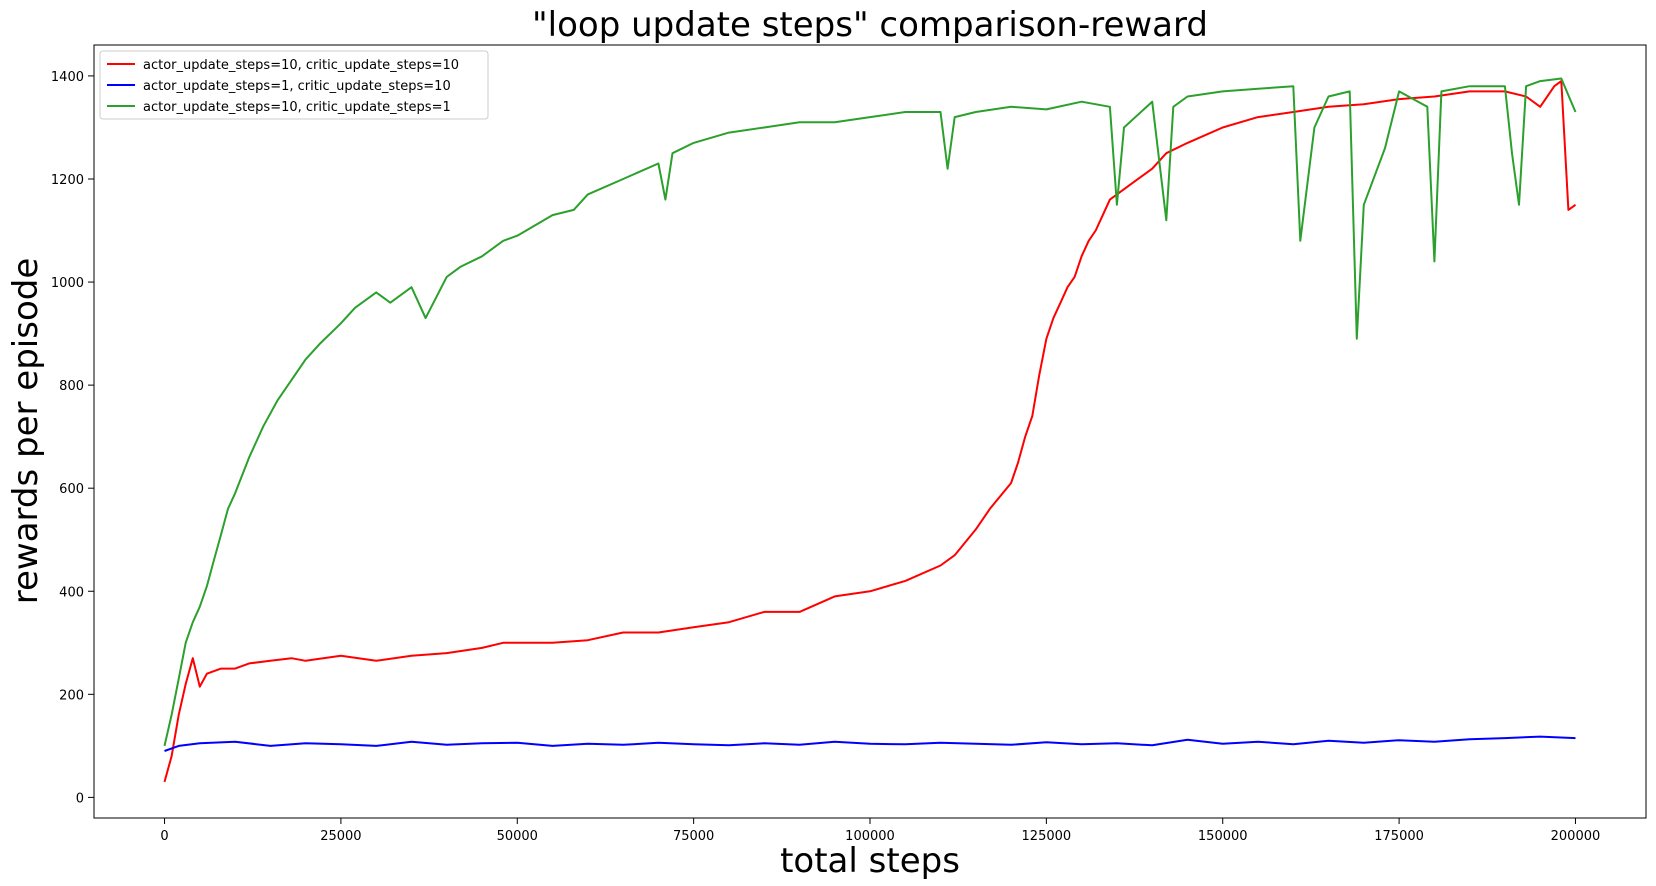  What do you see at coordinates (517, 836) in the screenshot?
I see `x-tick-label: 50000` at bounding box center [517, 836].